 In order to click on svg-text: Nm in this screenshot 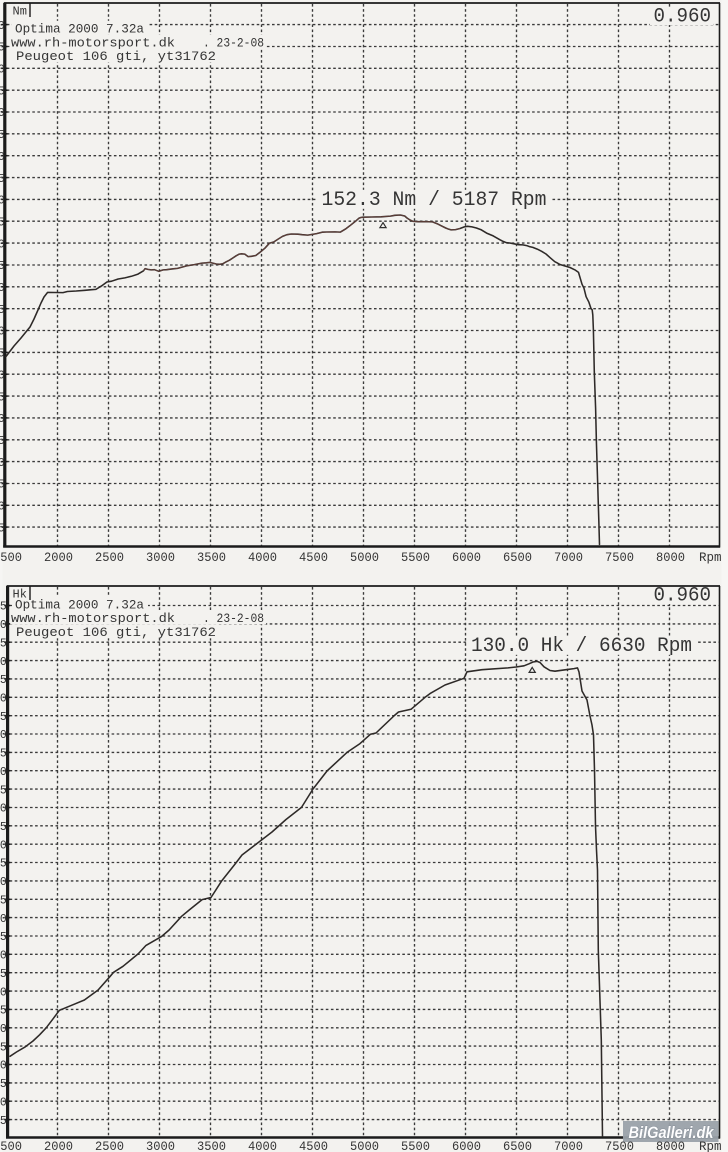, I will do `click(20, 12)`.